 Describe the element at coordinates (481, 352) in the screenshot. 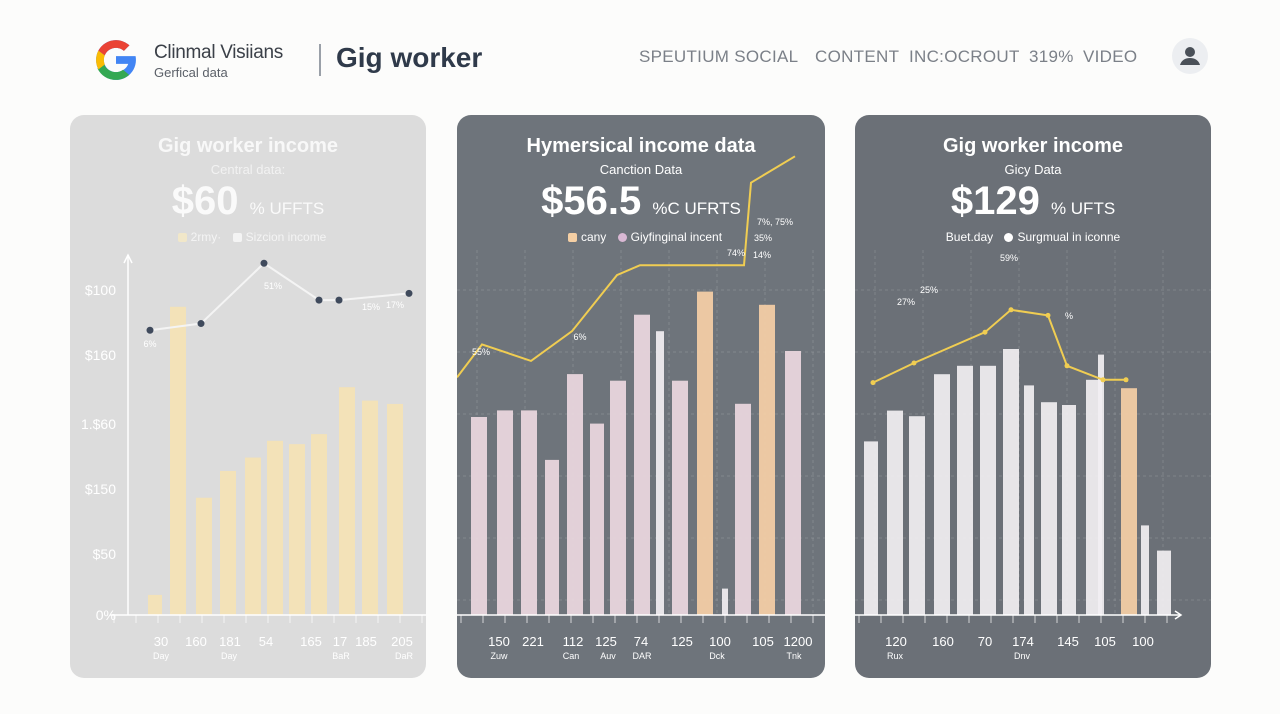

I see `data-label: 55%` at that location.